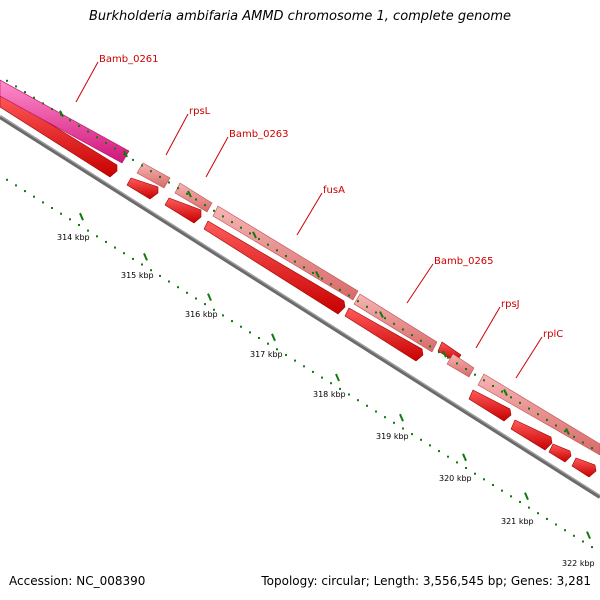  I want to click on gene-label-rpsl: rpsL, so click(200, 111).